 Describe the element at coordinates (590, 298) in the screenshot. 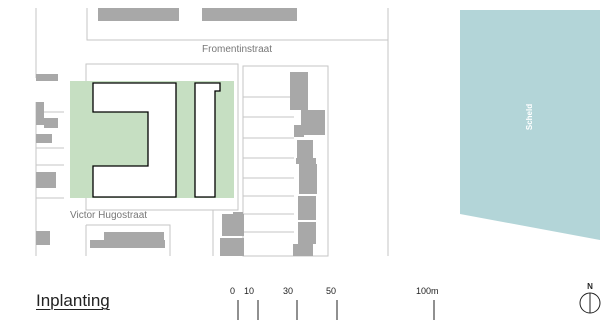

I see `north-arrow: N` at that location.